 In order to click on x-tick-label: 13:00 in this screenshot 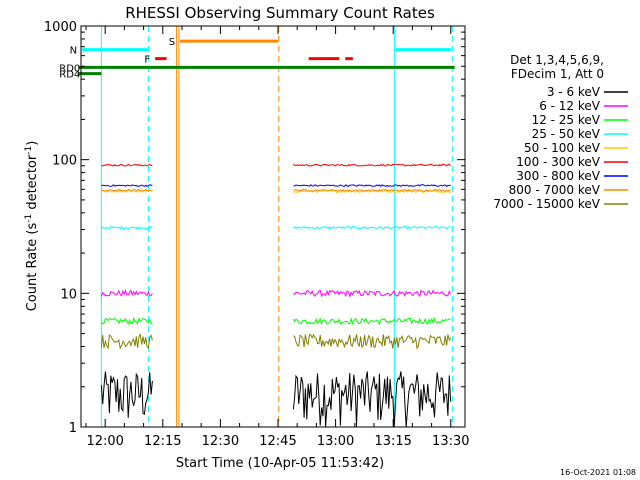, I will do `click(335, 441)`.